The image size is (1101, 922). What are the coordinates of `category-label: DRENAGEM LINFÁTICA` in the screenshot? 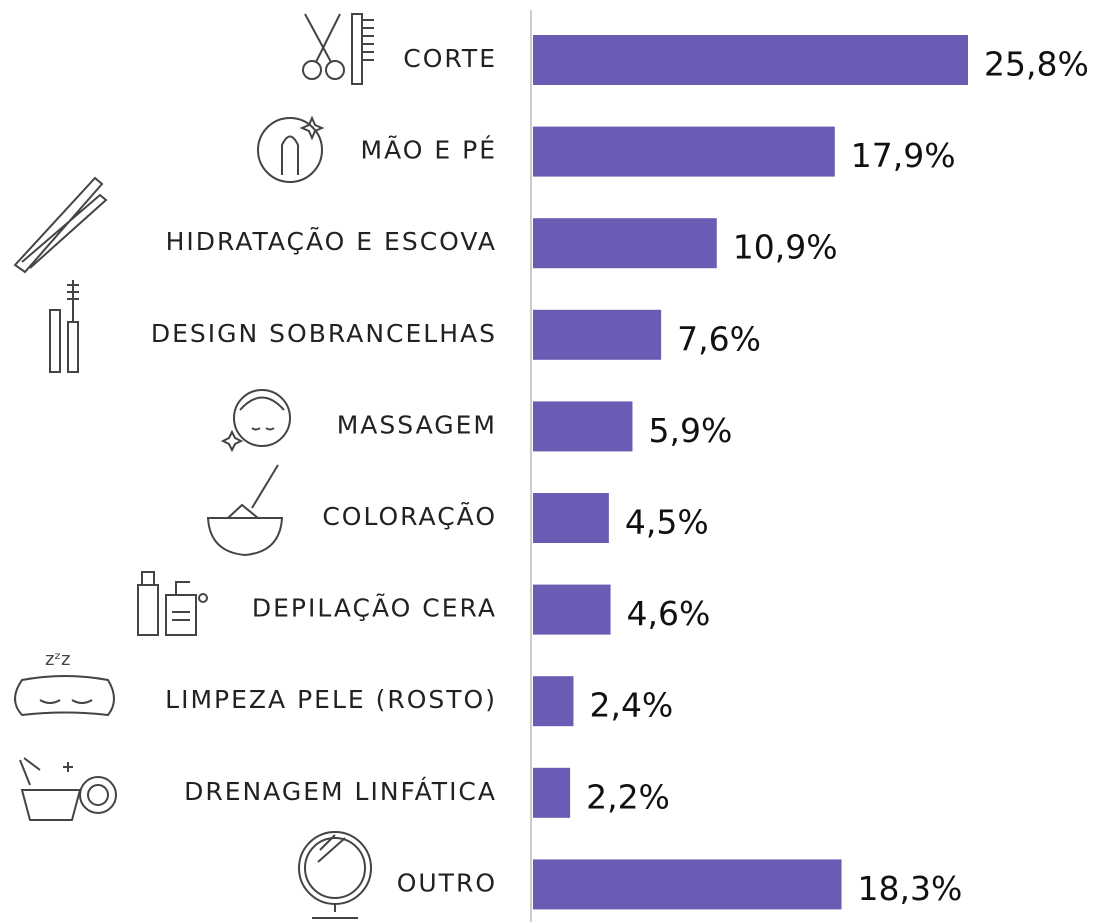 It's located at (340, 791).